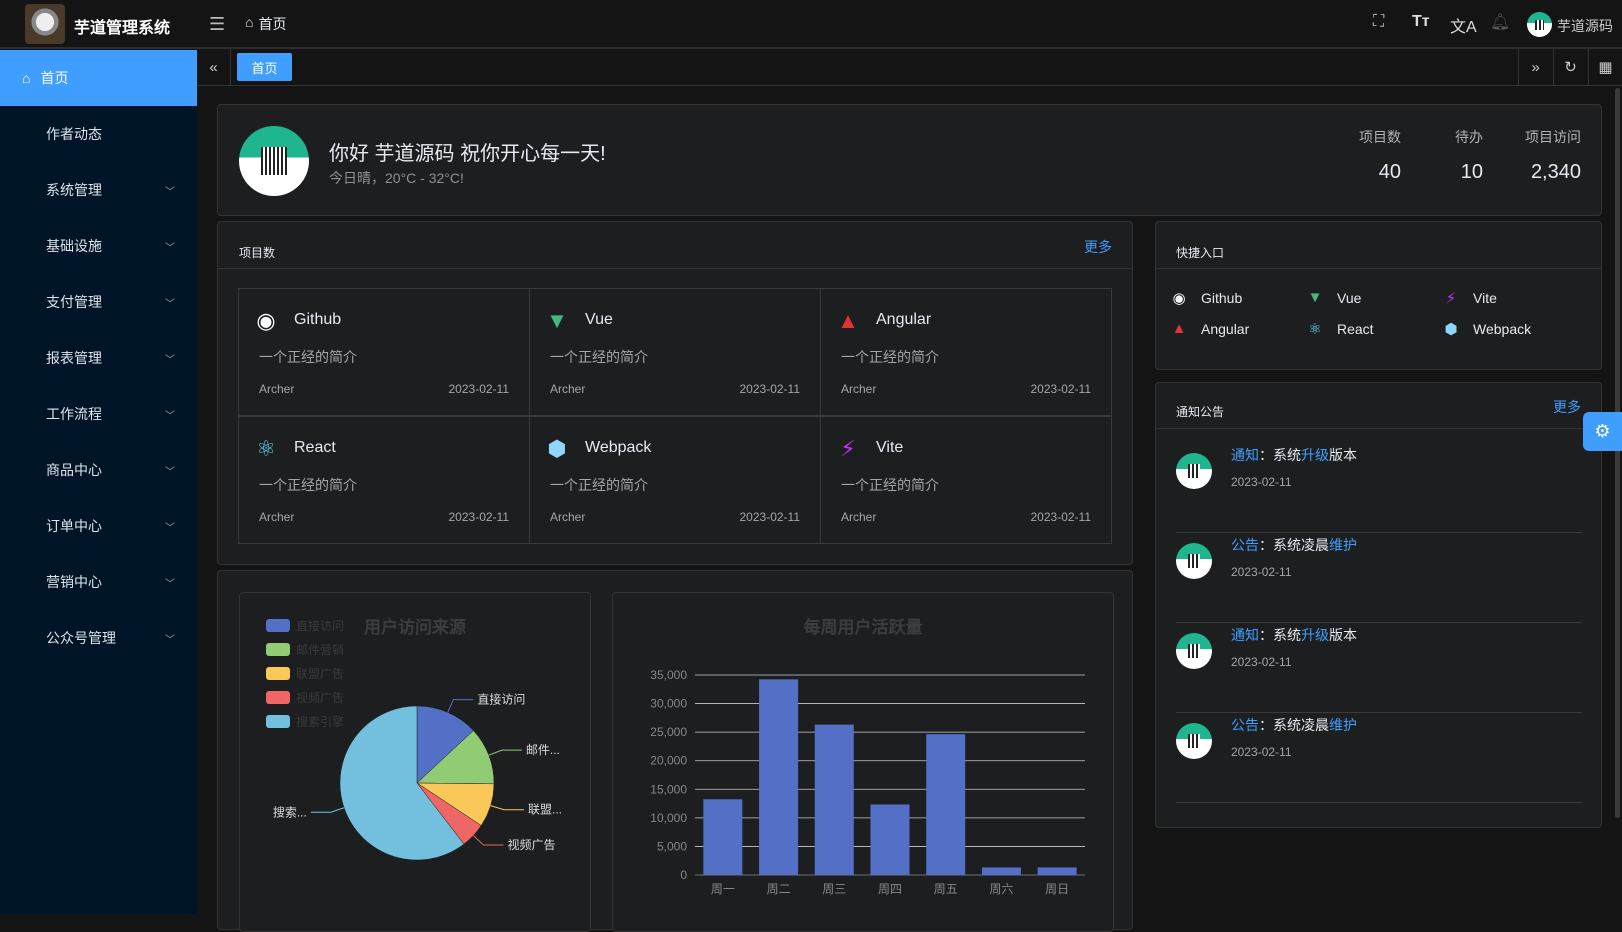 This screenshot has height=932, width=1622. What do you see at coordinates (1098, 247) in the screenshot?
I see `projects-more-link: 更多` at bounding box center [1098, 247].